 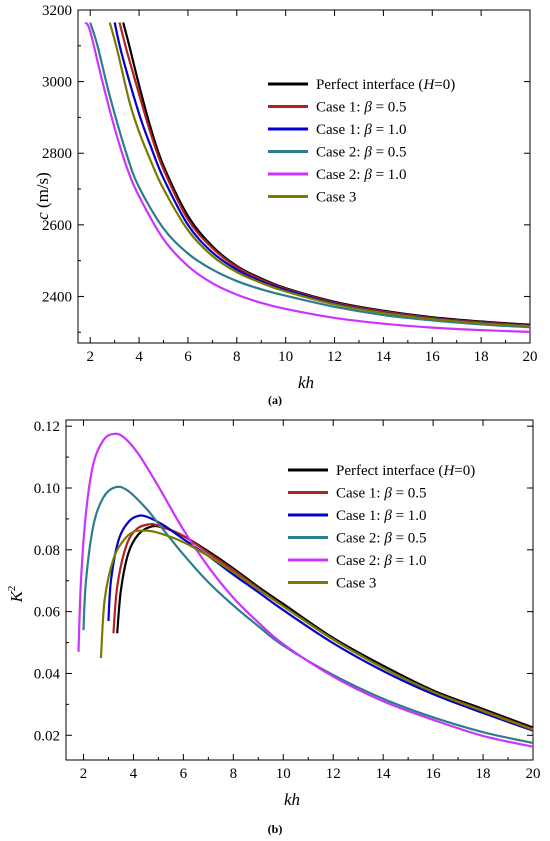 I want to click on panel-b-label: (b), so click(x=275, y=829).